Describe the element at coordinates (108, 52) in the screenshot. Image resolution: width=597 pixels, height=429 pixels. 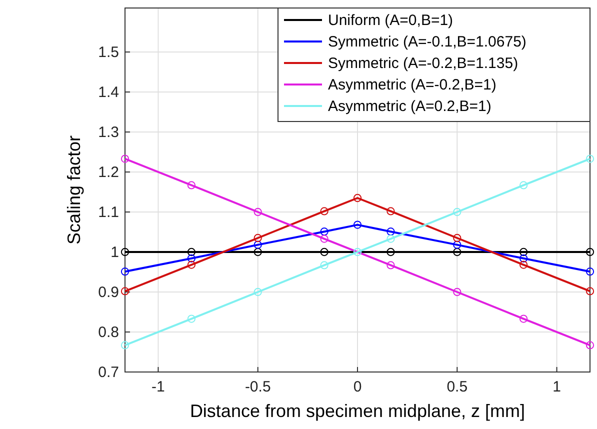
I see `y-tick-label: 1.5` at that location.